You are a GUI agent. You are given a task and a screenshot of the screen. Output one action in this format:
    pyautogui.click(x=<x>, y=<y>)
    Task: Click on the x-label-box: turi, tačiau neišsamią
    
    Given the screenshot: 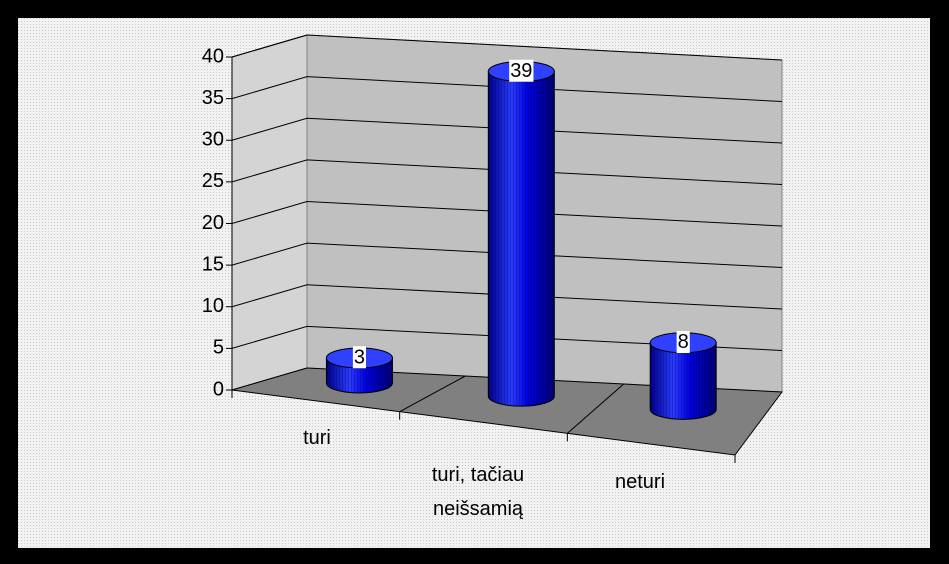 What is the action you would take?
    pyautogui.click(x=478, y=492)
    